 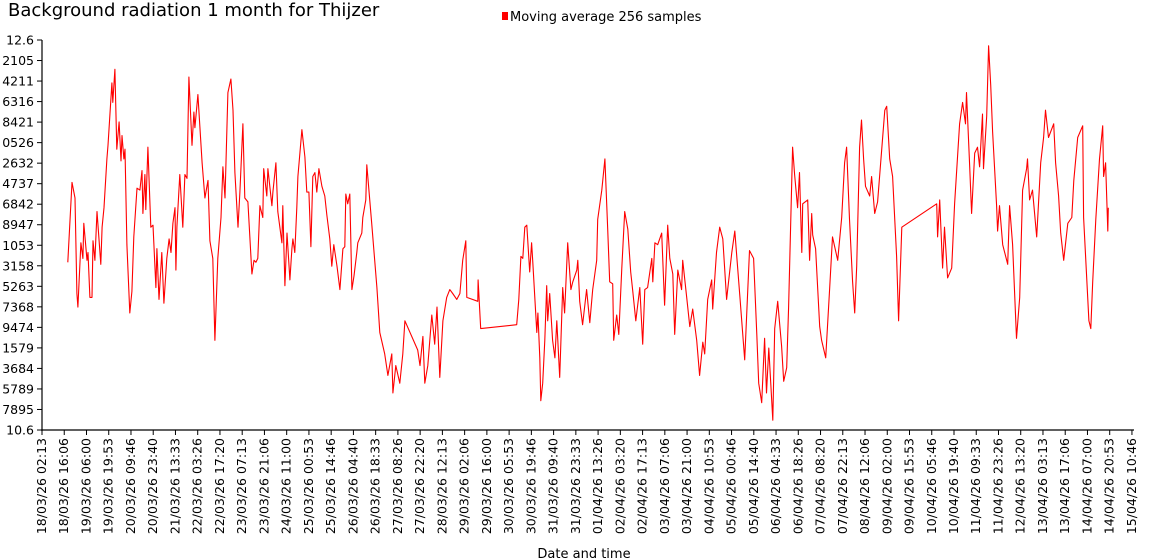 What do you see at coordinates (152, 486) in the screenshot?
I see `x-tick-label: 20/03/26 23:40` at bounding box center [152, 486].